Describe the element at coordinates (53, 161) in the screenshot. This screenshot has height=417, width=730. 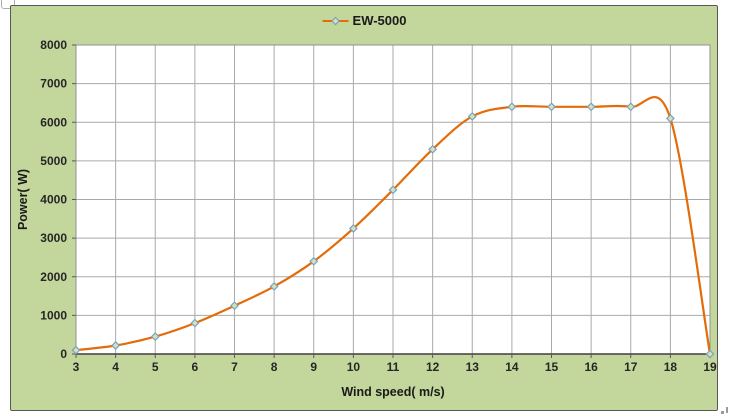
I see `y-tick-label: 5000` at that location.